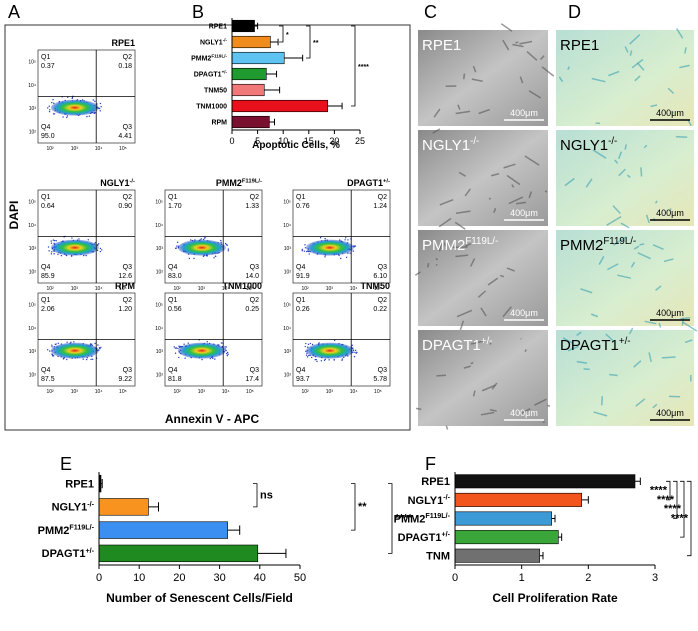 The height and width of the screenshot is (631, 698). I want to click on quadrant-value: 5.78, so click(380, 379).